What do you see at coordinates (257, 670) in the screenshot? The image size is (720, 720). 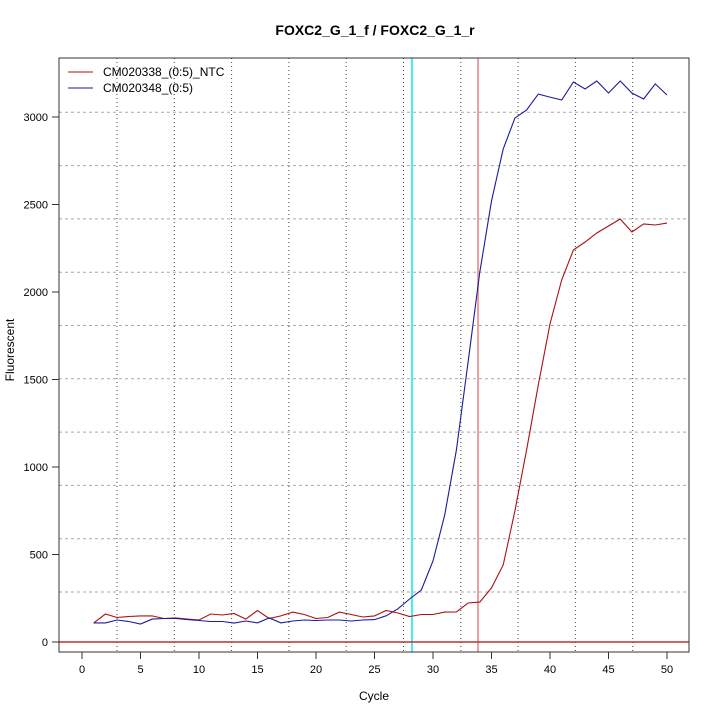 I see `x-tick-label: 15` at bounding box center [257, 670].